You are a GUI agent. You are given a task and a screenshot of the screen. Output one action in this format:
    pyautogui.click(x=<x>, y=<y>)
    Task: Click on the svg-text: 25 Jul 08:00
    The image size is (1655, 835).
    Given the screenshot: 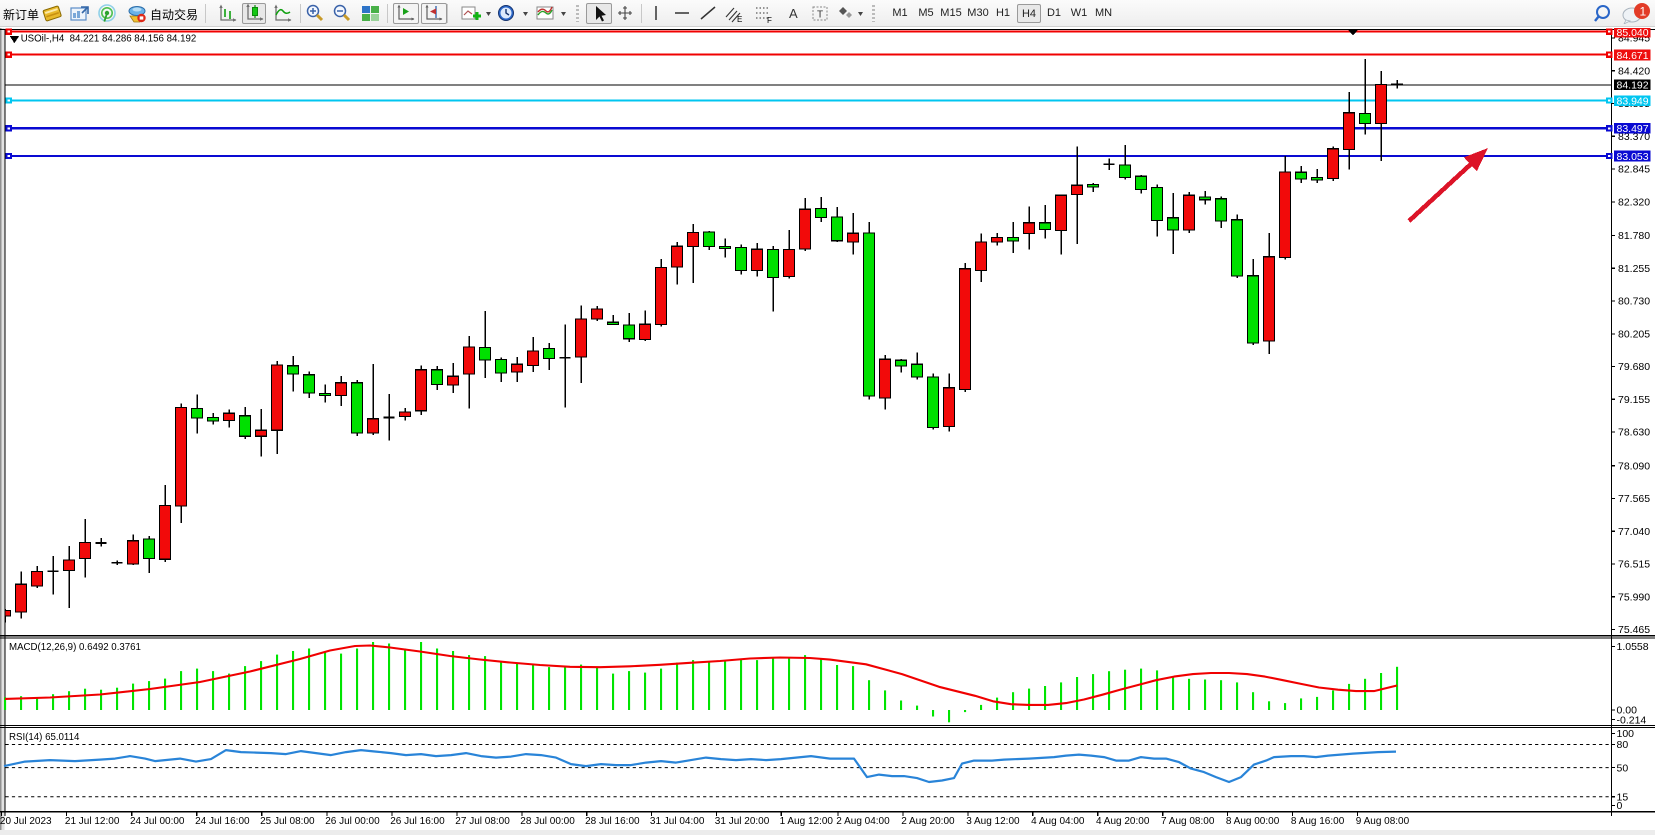 What is the action you would take?
    pyautogui.click(x=287, y=821)
    